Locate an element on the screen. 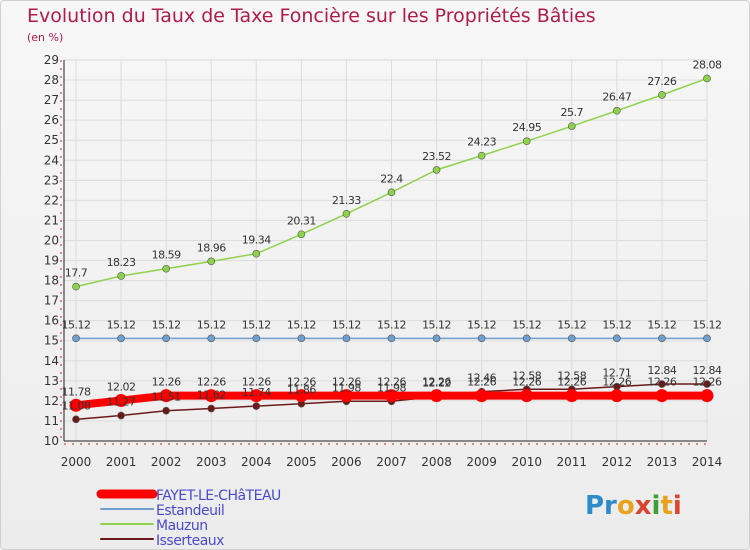 Image resolution: width=750 pixels, height=550 pixels. y-tick-label: 29 is located at coordinates (51, 60).